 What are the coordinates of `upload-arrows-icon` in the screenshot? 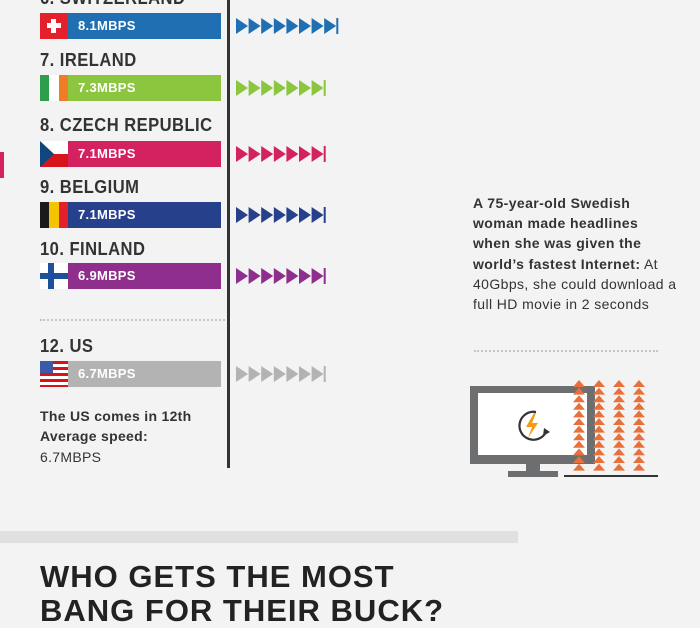 It's located at (609, 425).